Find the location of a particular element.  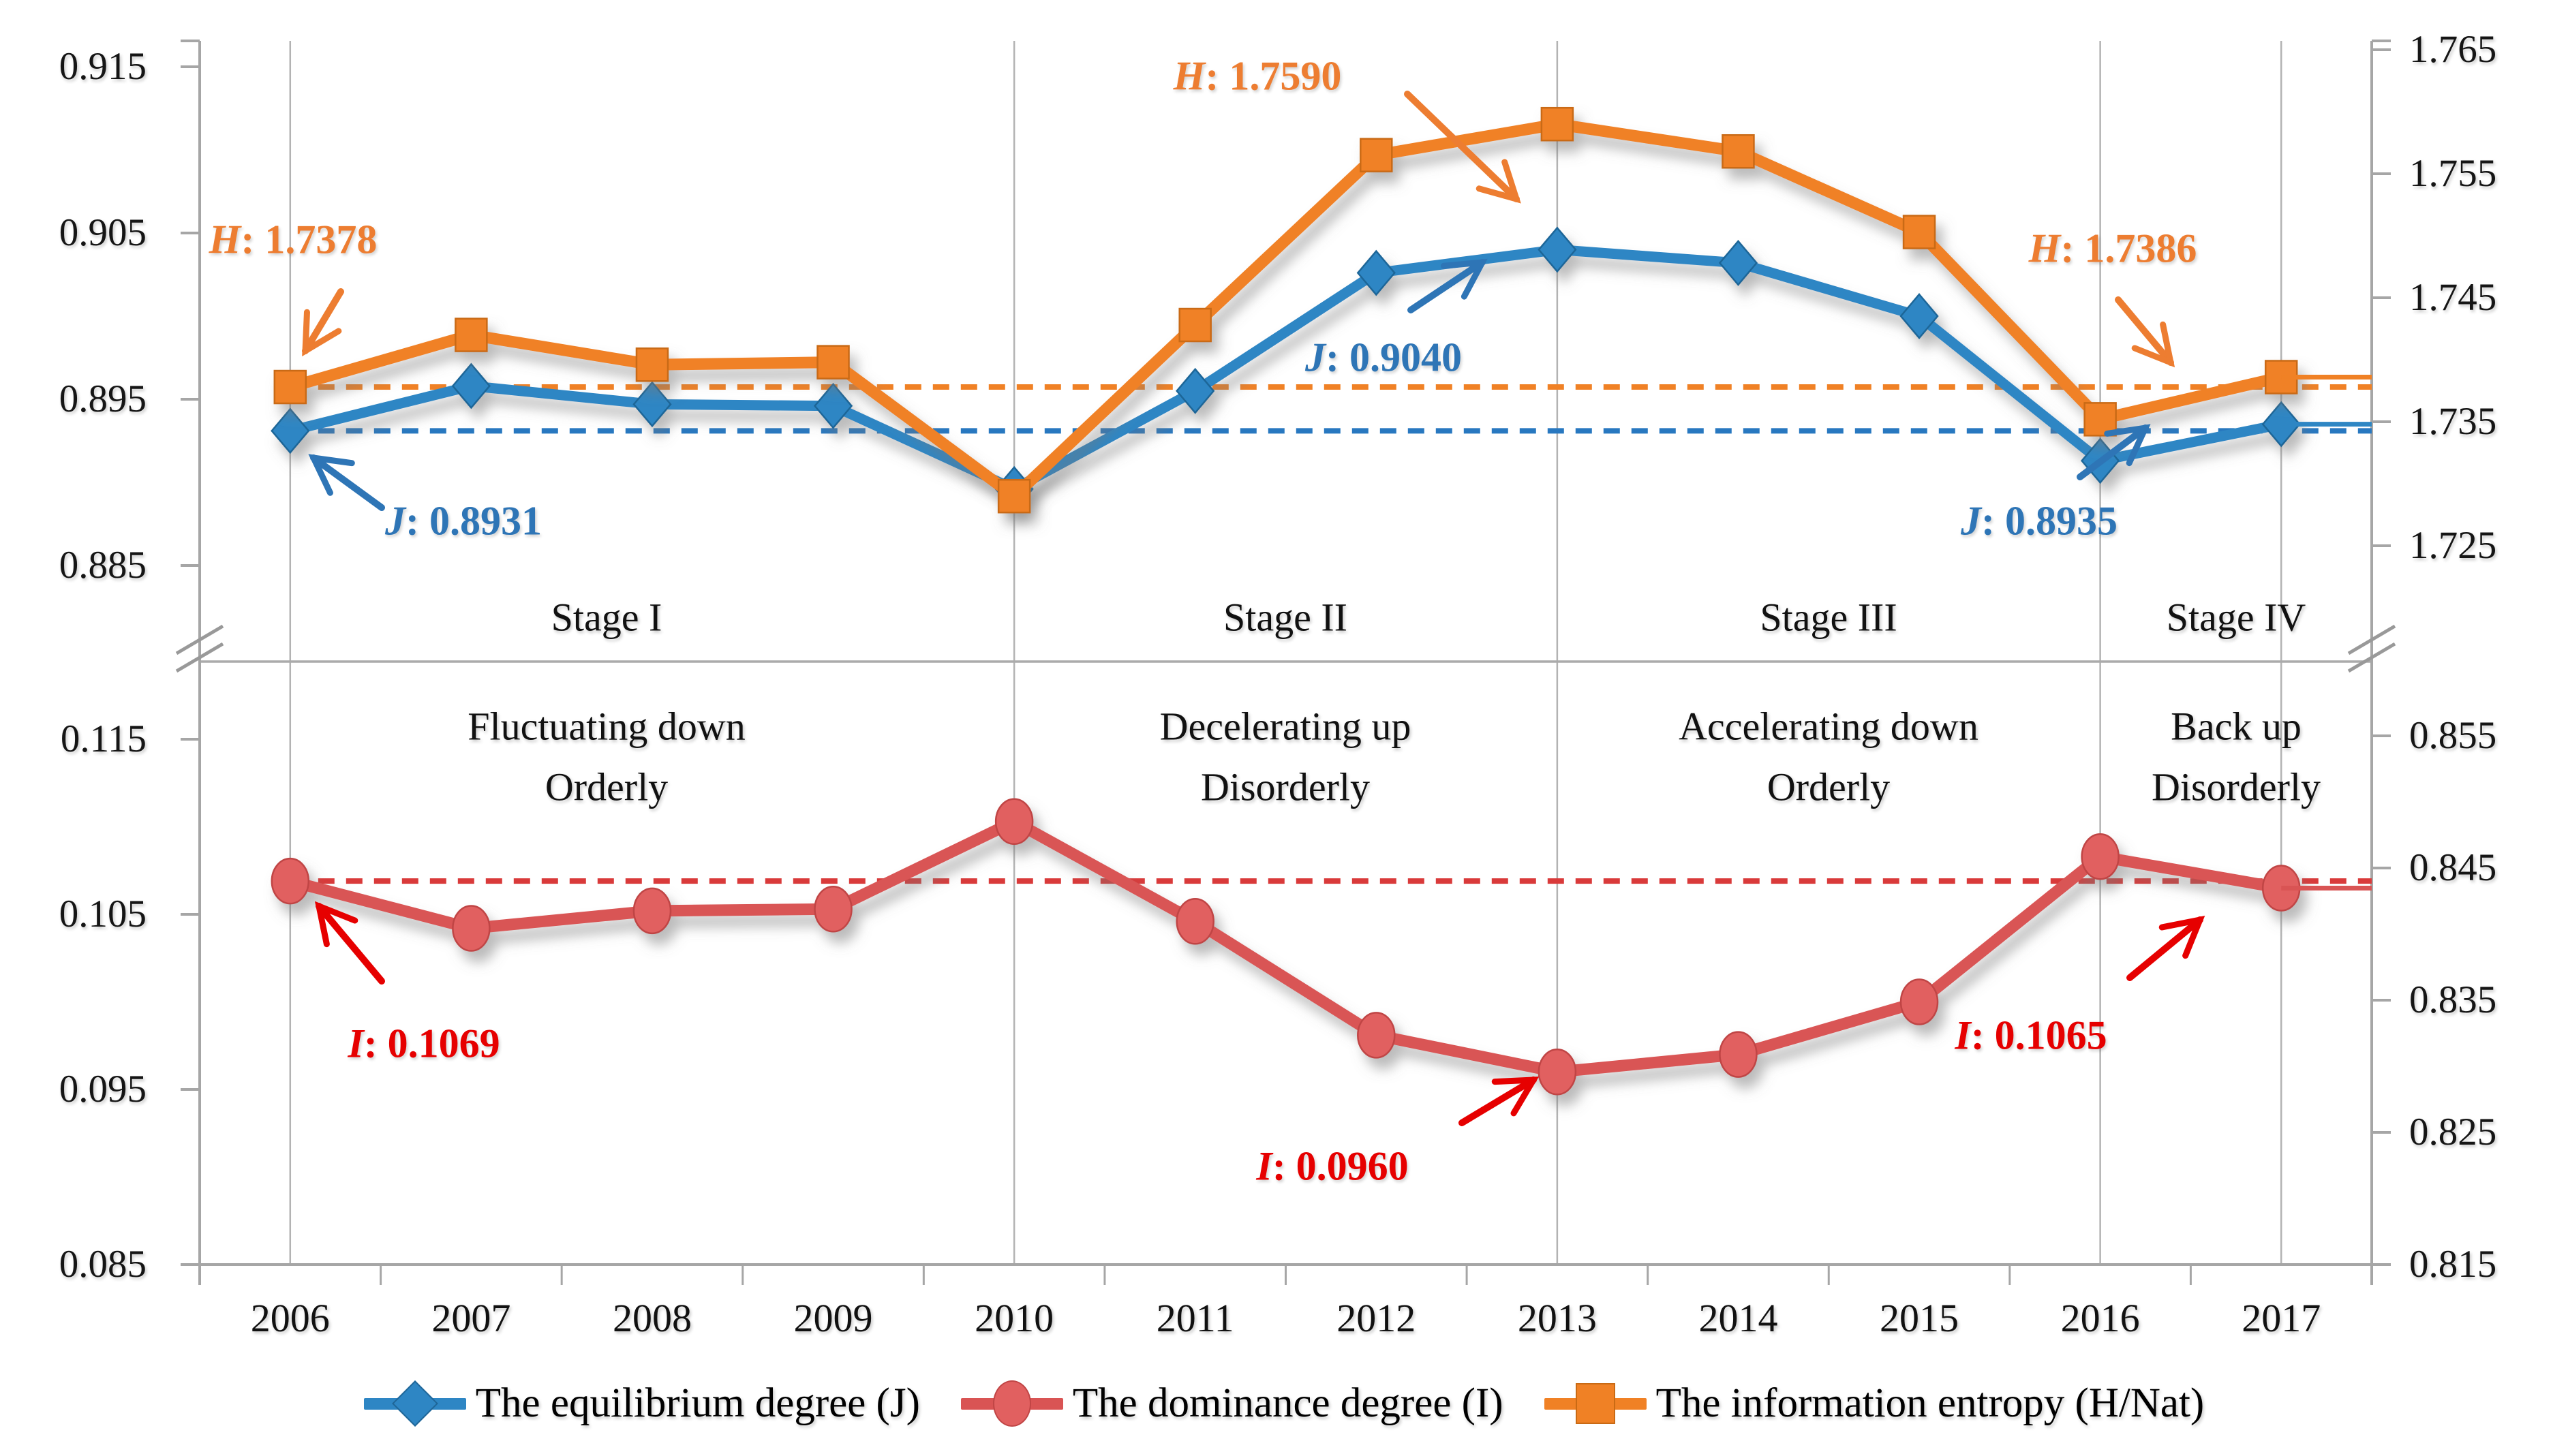

legend-item-equilibrium: The equilibrium degree (J) is located at coordinates (641, 1403).